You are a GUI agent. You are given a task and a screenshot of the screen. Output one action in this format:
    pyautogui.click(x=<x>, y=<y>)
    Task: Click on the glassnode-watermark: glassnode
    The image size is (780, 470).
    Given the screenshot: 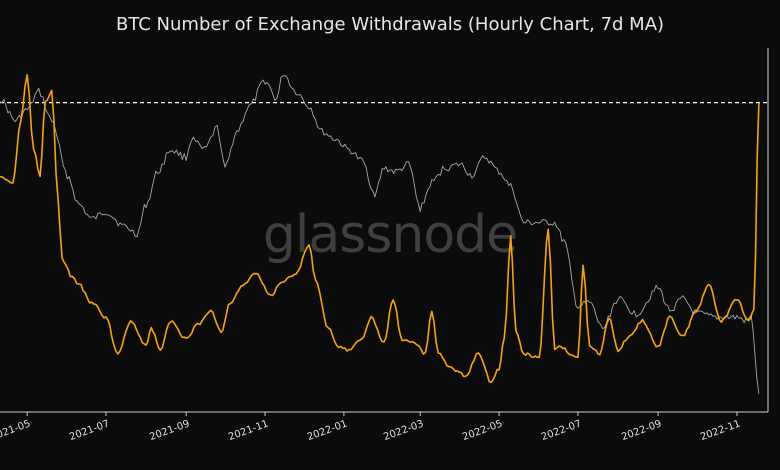 What is the action you would take?
    pyautogui.click(x=390, y=235)
    